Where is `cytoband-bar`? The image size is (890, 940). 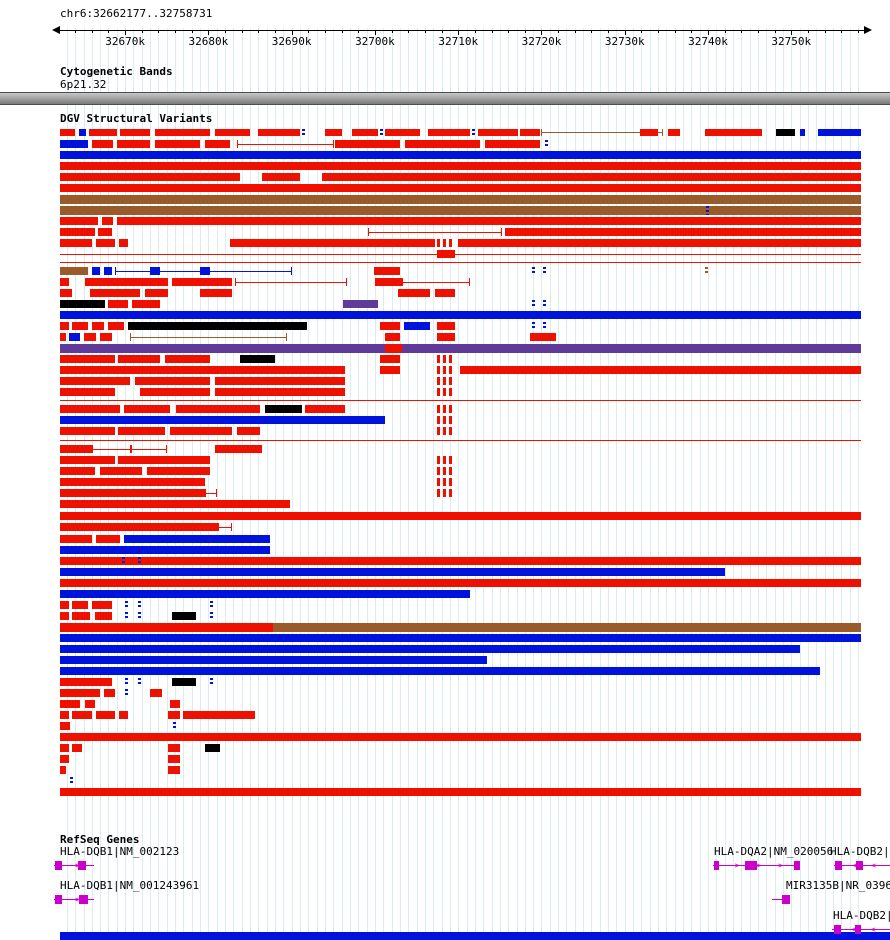
cytoband-bar is located at coordinates (445, 98).